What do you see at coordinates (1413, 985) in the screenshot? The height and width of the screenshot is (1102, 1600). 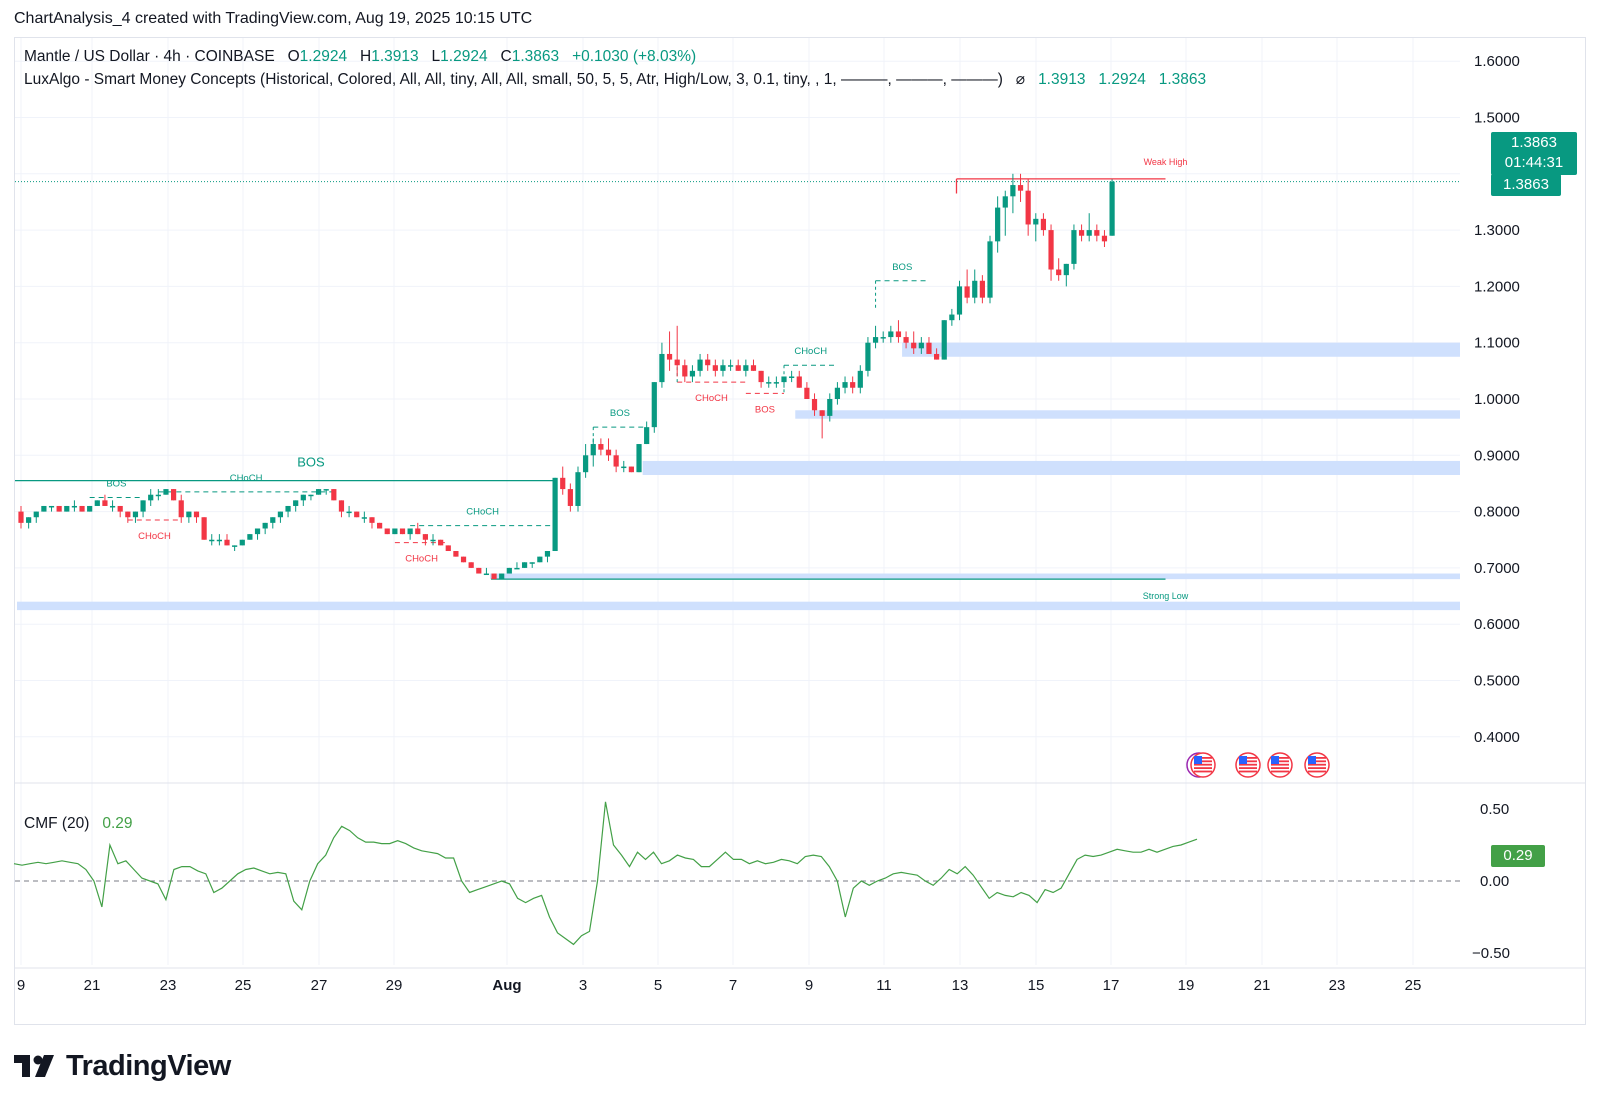 I see `time-tick-label: 25` at bounding box center [1413, 985].